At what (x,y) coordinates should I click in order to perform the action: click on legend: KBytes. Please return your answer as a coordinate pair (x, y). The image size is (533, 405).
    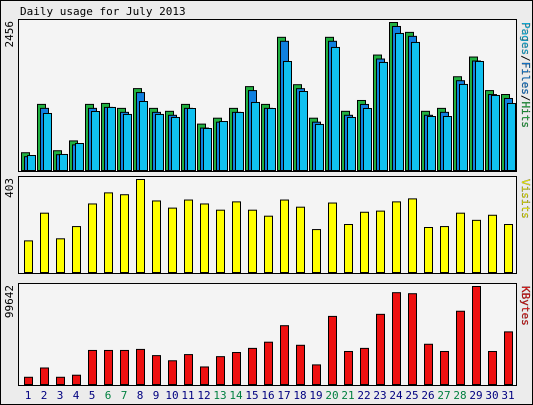
    Looking at the image, I should click on (525, 306).